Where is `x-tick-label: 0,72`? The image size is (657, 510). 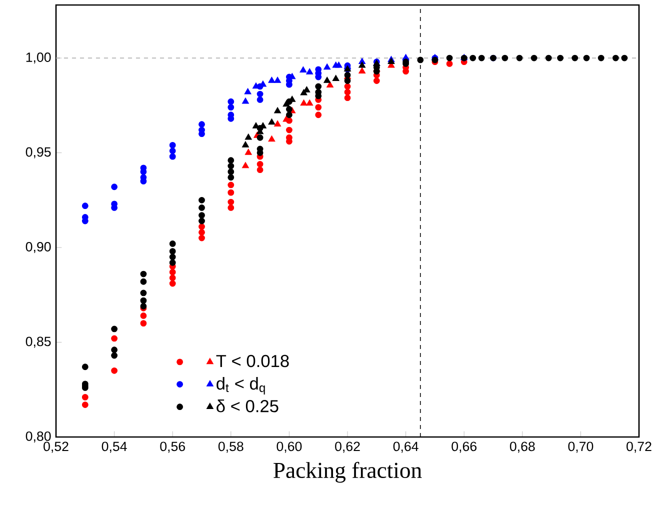 x-tick-label: 0,72 is located at coordinates (639, 447).